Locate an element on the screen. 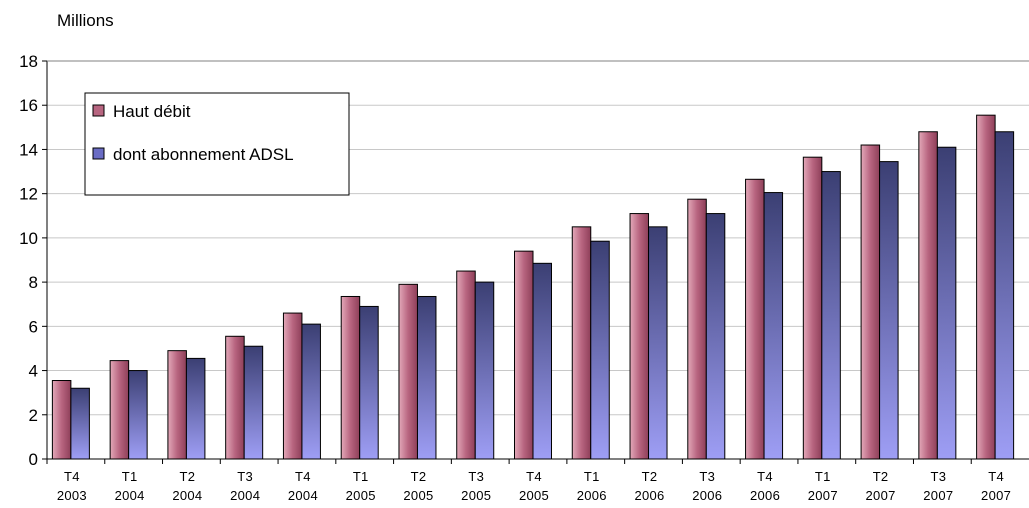  y-tick-label: 0 is located at coordinates (33, 459).